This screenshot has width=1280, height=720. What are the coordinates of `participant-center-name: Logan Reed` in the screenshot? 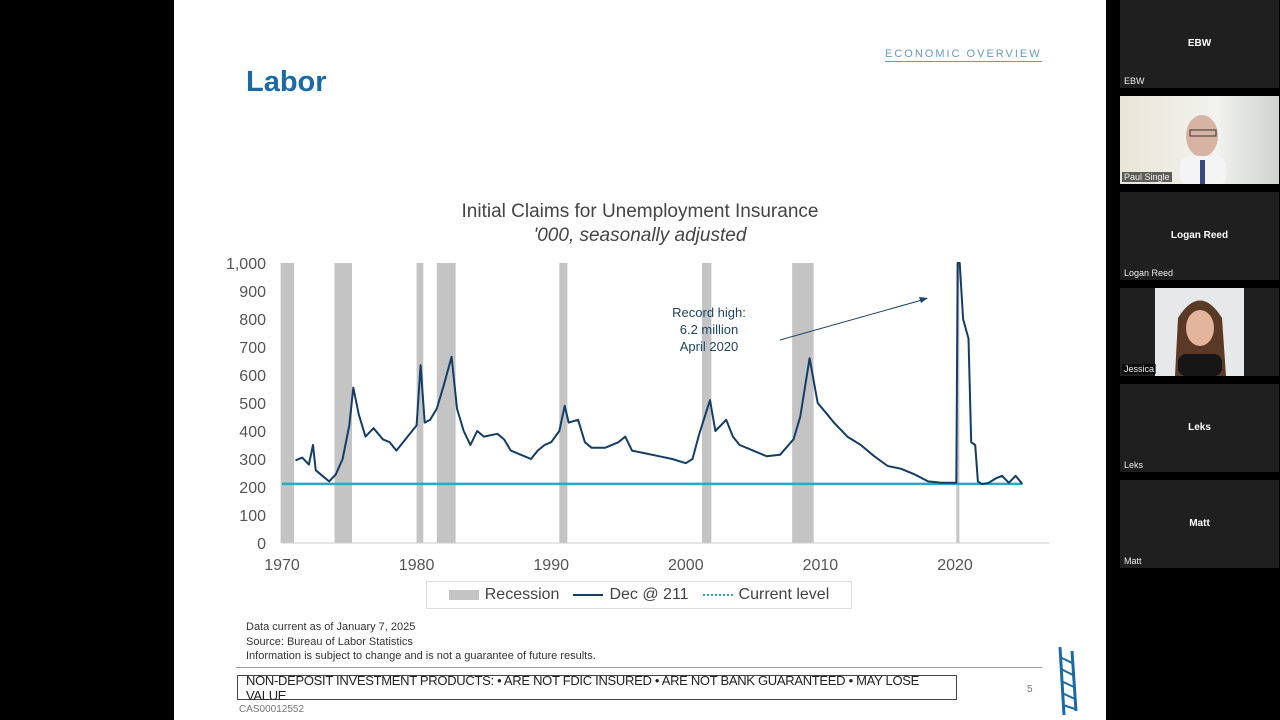 It's located at (1199, 235).